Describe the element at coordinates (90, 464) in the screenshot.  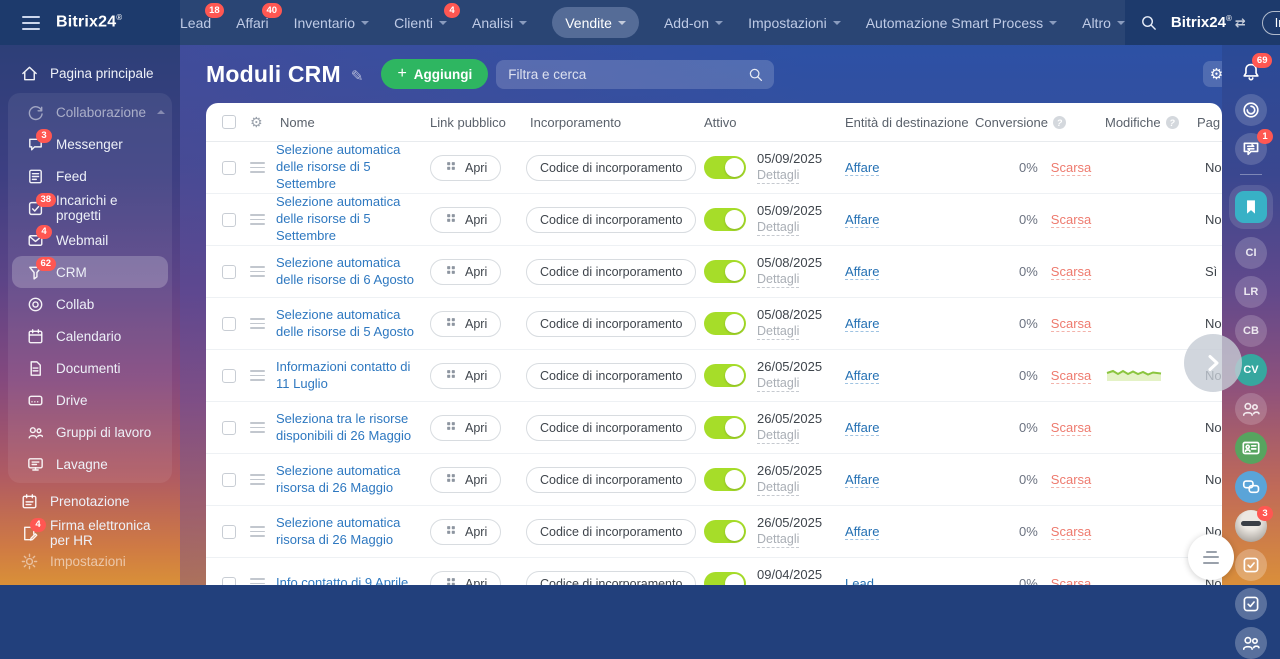
I see `sidebar-item: Lavagne` at that location.